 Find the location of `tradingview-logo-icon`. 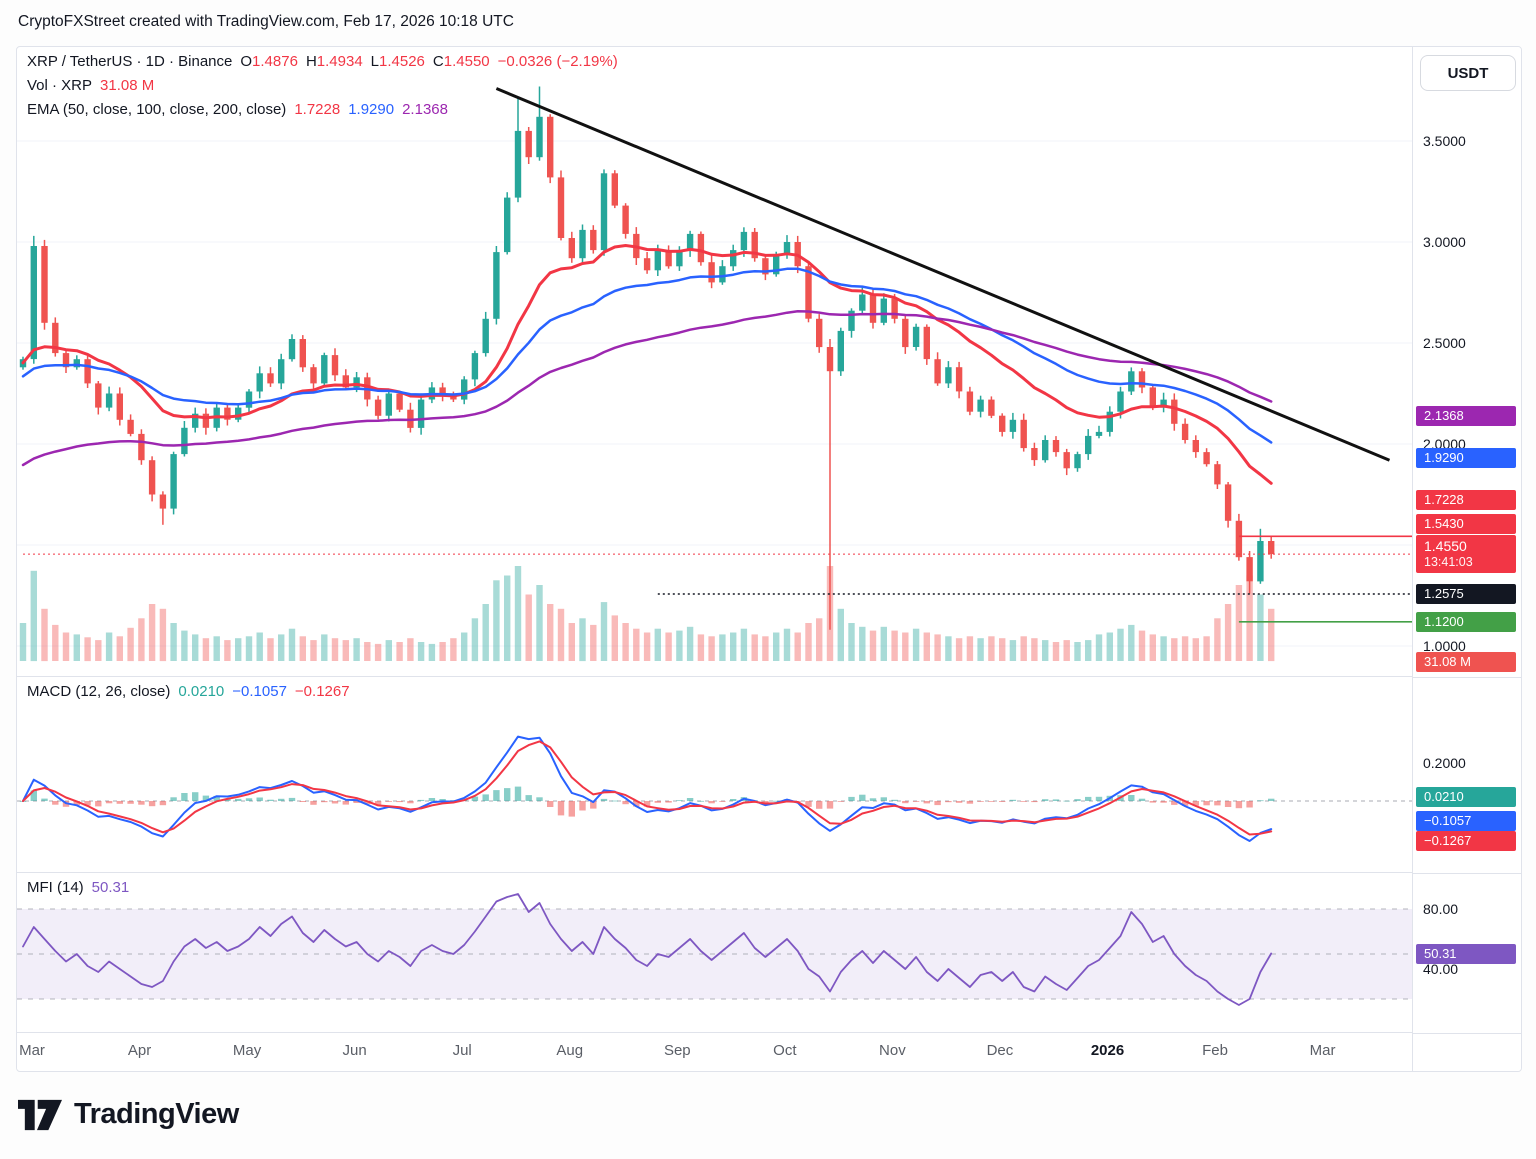

tradingview-logo-icon is located at coordinates (40, 1114).